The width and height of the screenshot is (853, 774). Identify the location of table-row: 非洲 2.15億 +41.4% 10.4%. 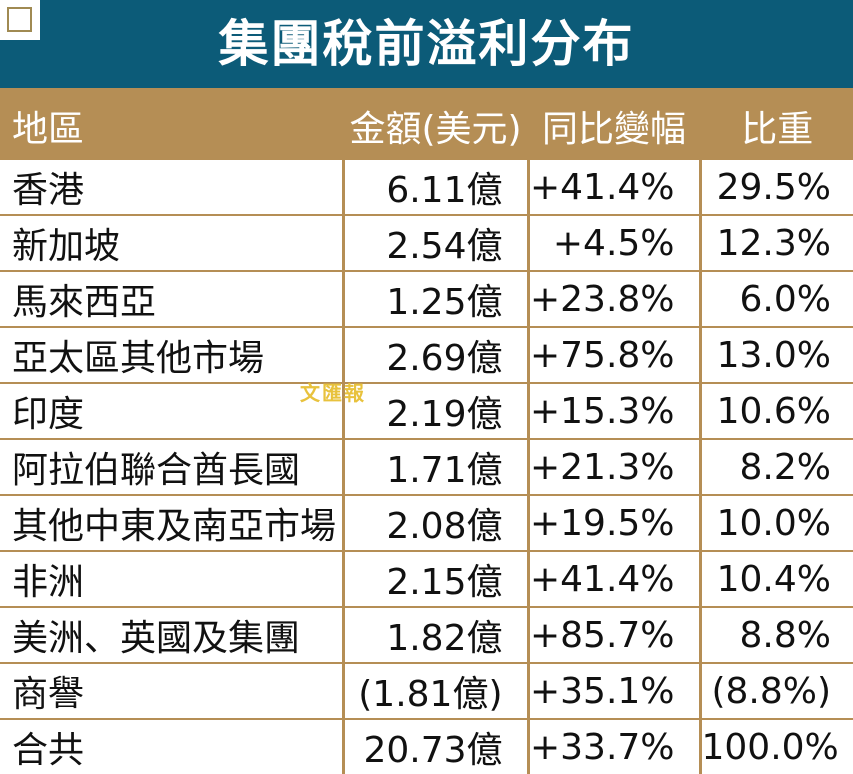
(426, 578).